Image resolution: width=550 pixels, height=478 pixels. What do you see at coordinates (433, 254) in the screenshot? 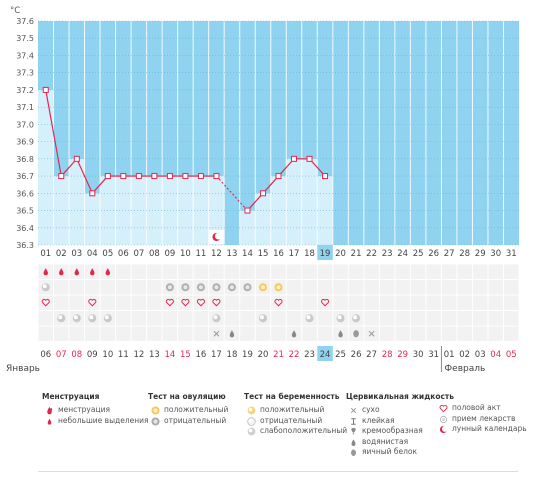
I see `cycle-day-label: 26` at bounding box center [433, 254].